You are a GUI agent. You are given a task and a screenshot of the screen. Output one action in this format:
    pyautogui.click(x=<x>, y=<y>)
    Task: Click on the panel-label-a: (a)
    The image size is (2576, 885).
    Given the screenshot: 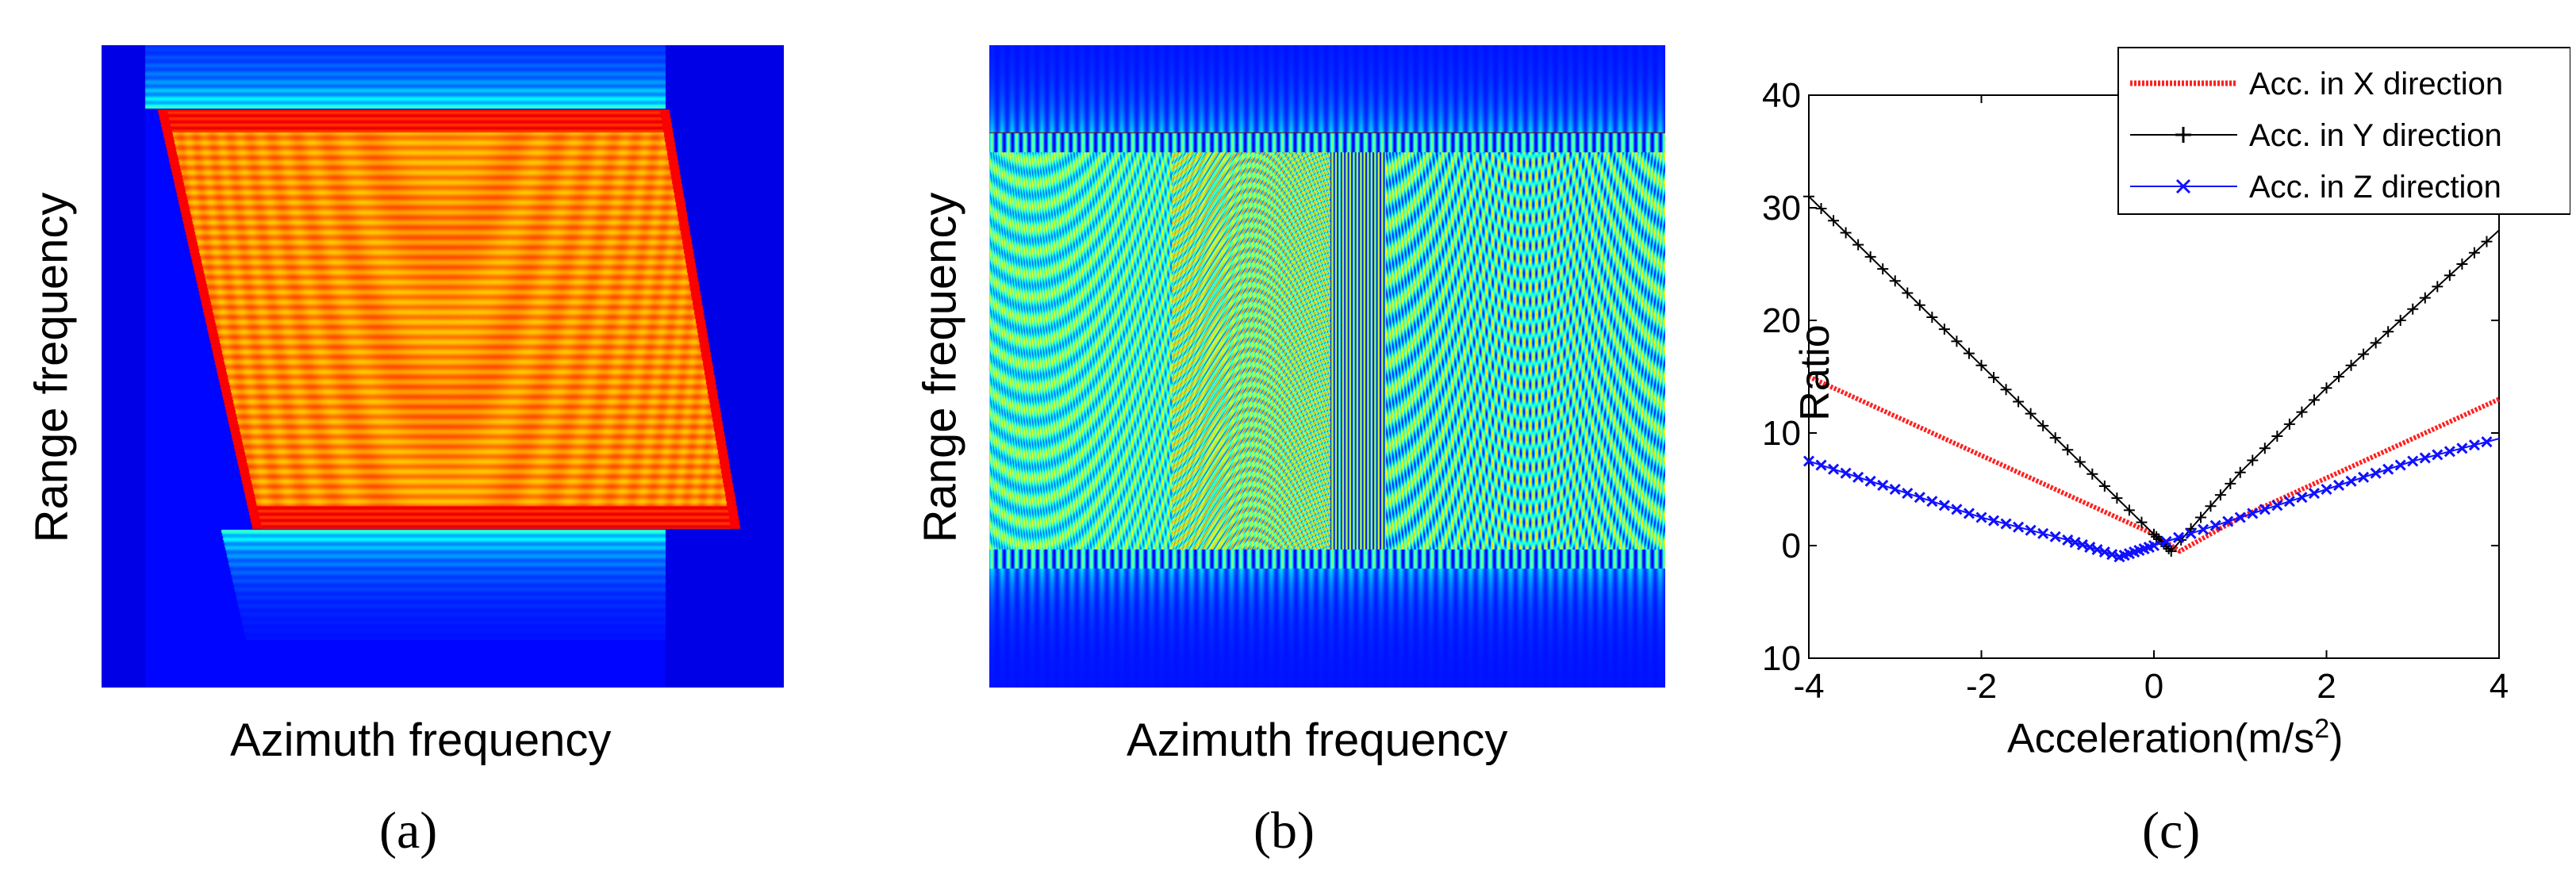 What is the action you would take?
    pyautogui.click(x=408, y=831)
    